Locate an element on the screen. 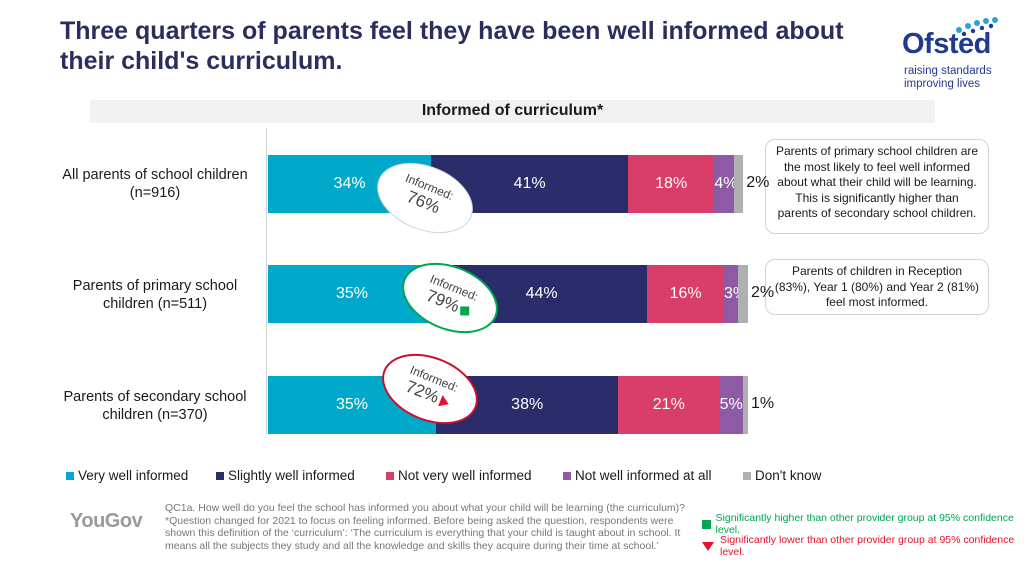 This screenshot has height=576, width=1024. legend-item: Very well informed is located at coordinates (127, 475).